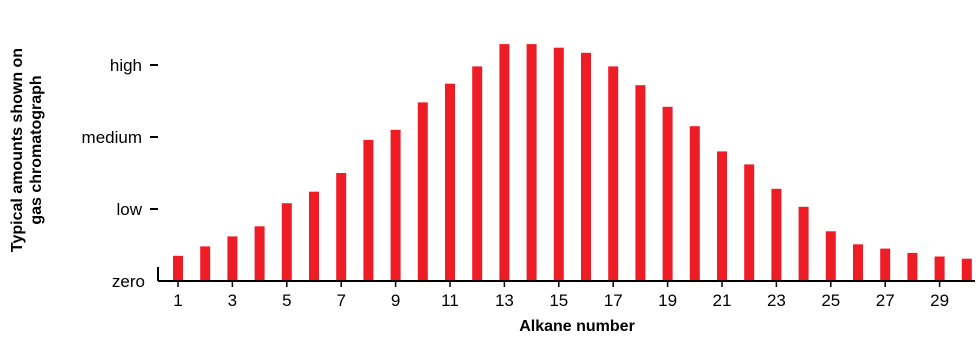  What do you see at coordinates (395, 300) in the screenshot?
I see `x-tick-label-9: 9` at bounding box center [395, 300].